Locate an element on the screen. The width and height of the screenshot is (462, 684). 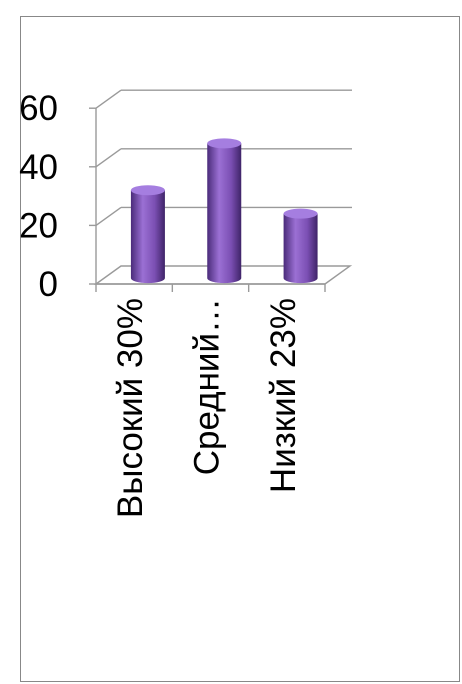
category-label: Высокий 30% is located at coordinates (130, 408).